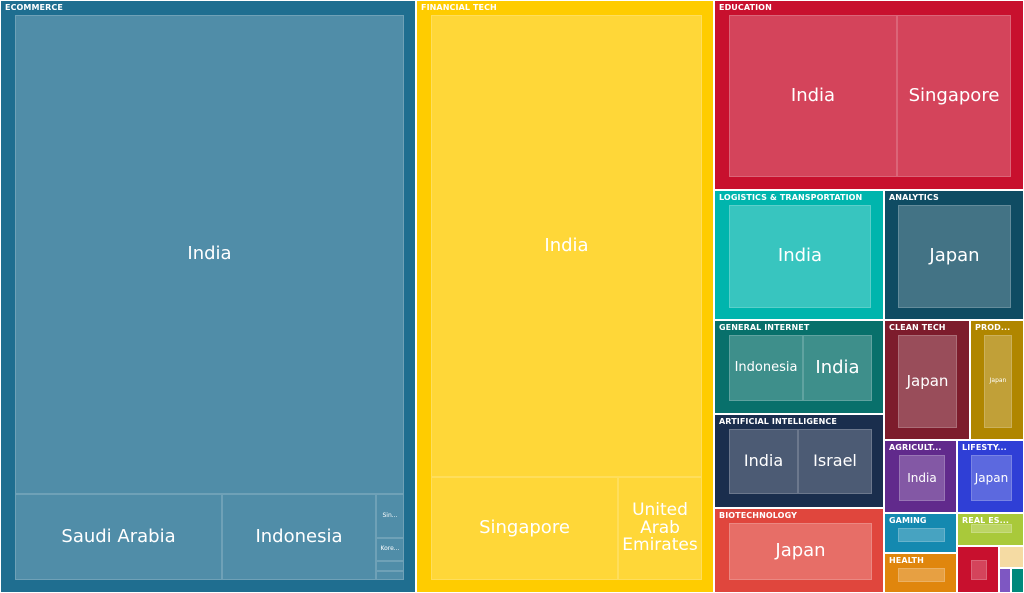  I want to click on treemap-group: BIOTECHNOLOGY Japan, so click(799, 550).